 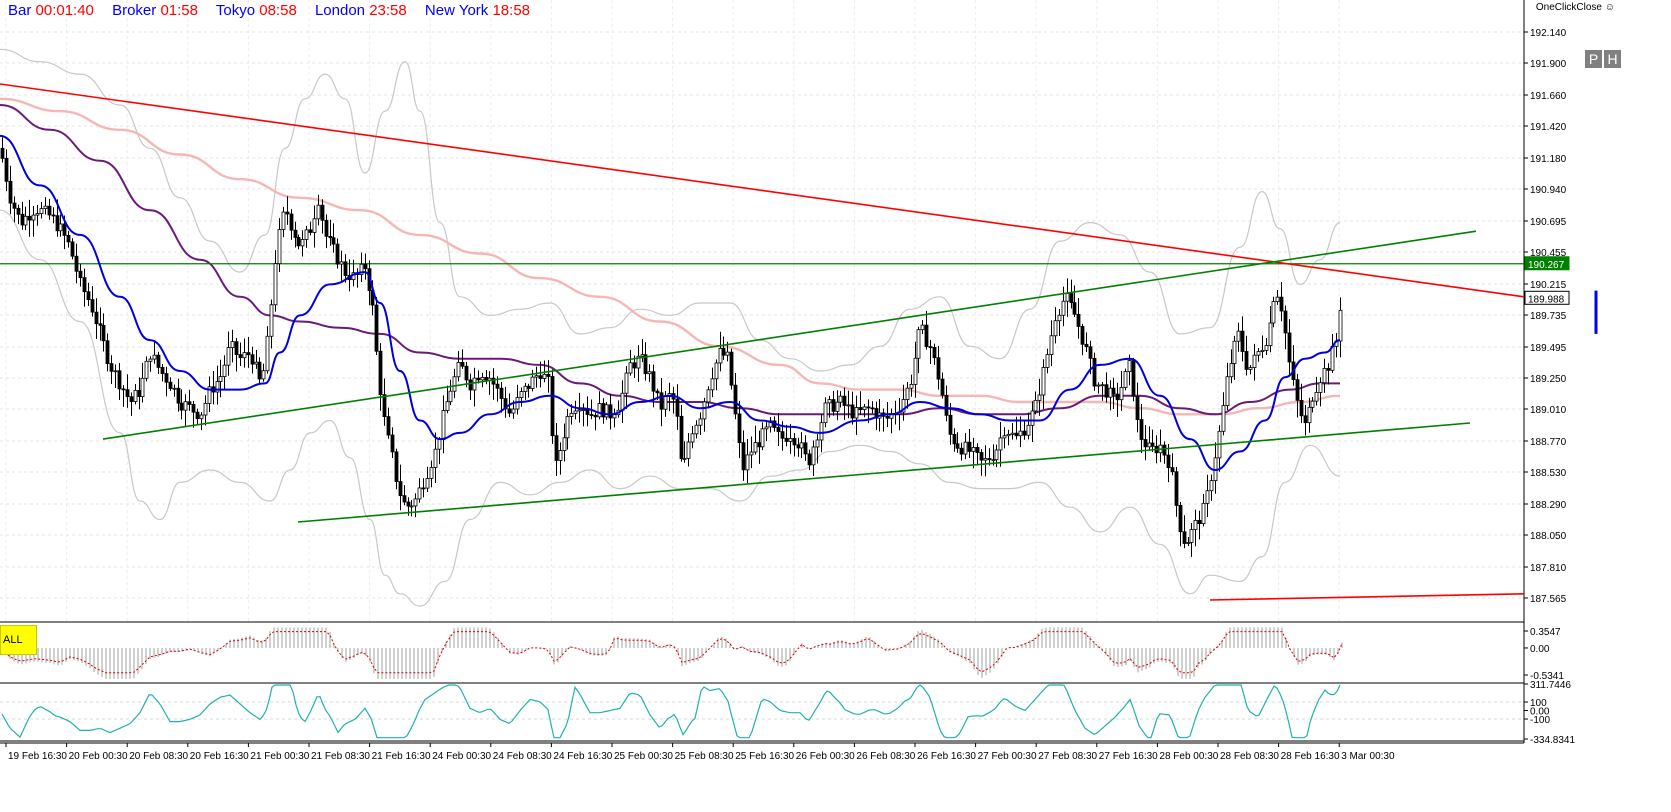 What do you see at coordinates (18, 640) in the screenshot?
I see `all-button: ALL` at bounding box center [18, 640].